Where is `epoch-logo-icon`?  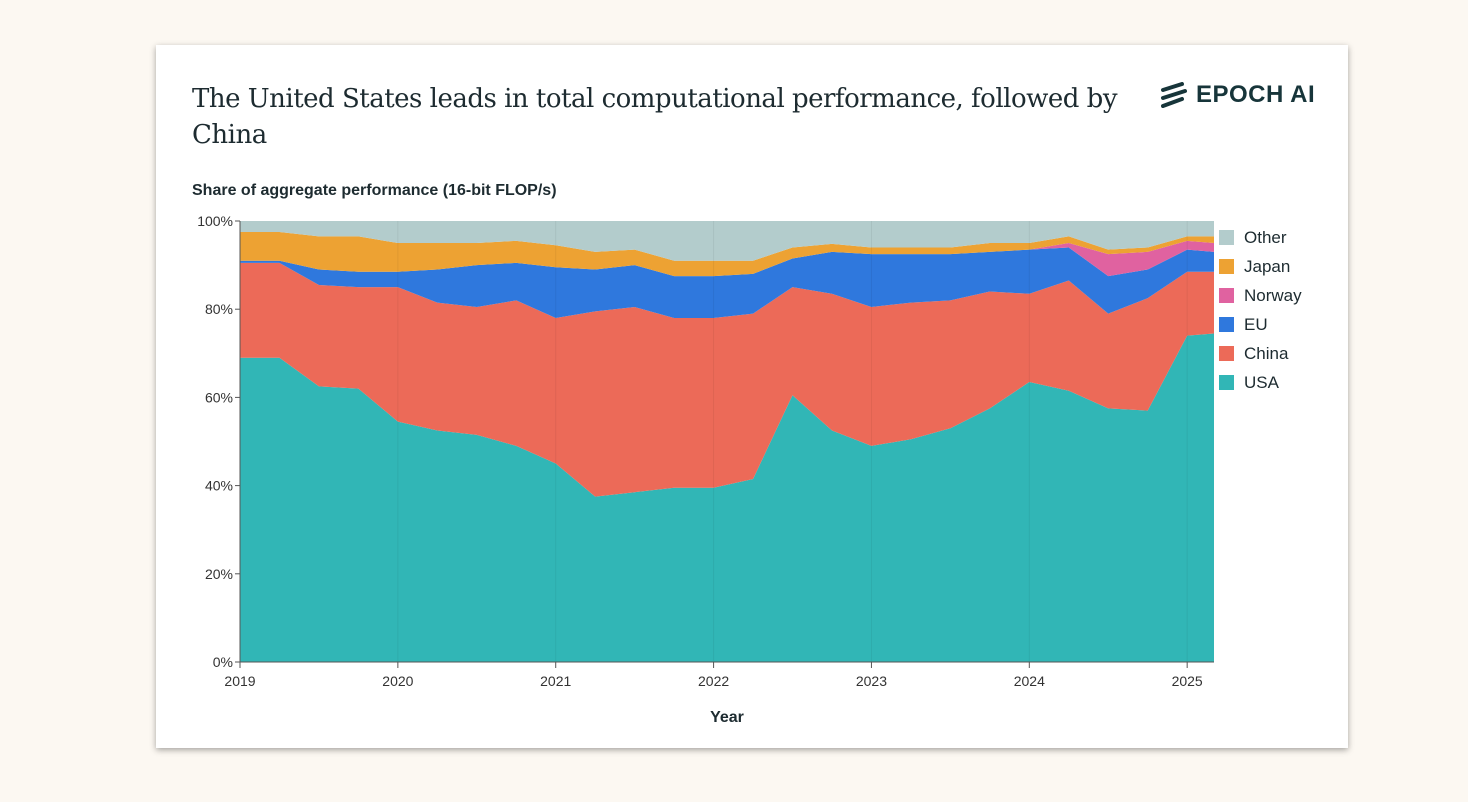 epoch-logo-icon is located at coordinates (1174, 95).